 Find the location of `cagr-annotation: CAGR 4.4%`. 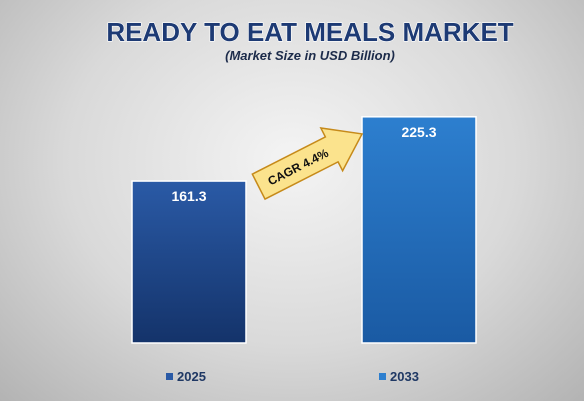

cagr-annotation: CAGR 4.4% is located at coordinates (310, 160).